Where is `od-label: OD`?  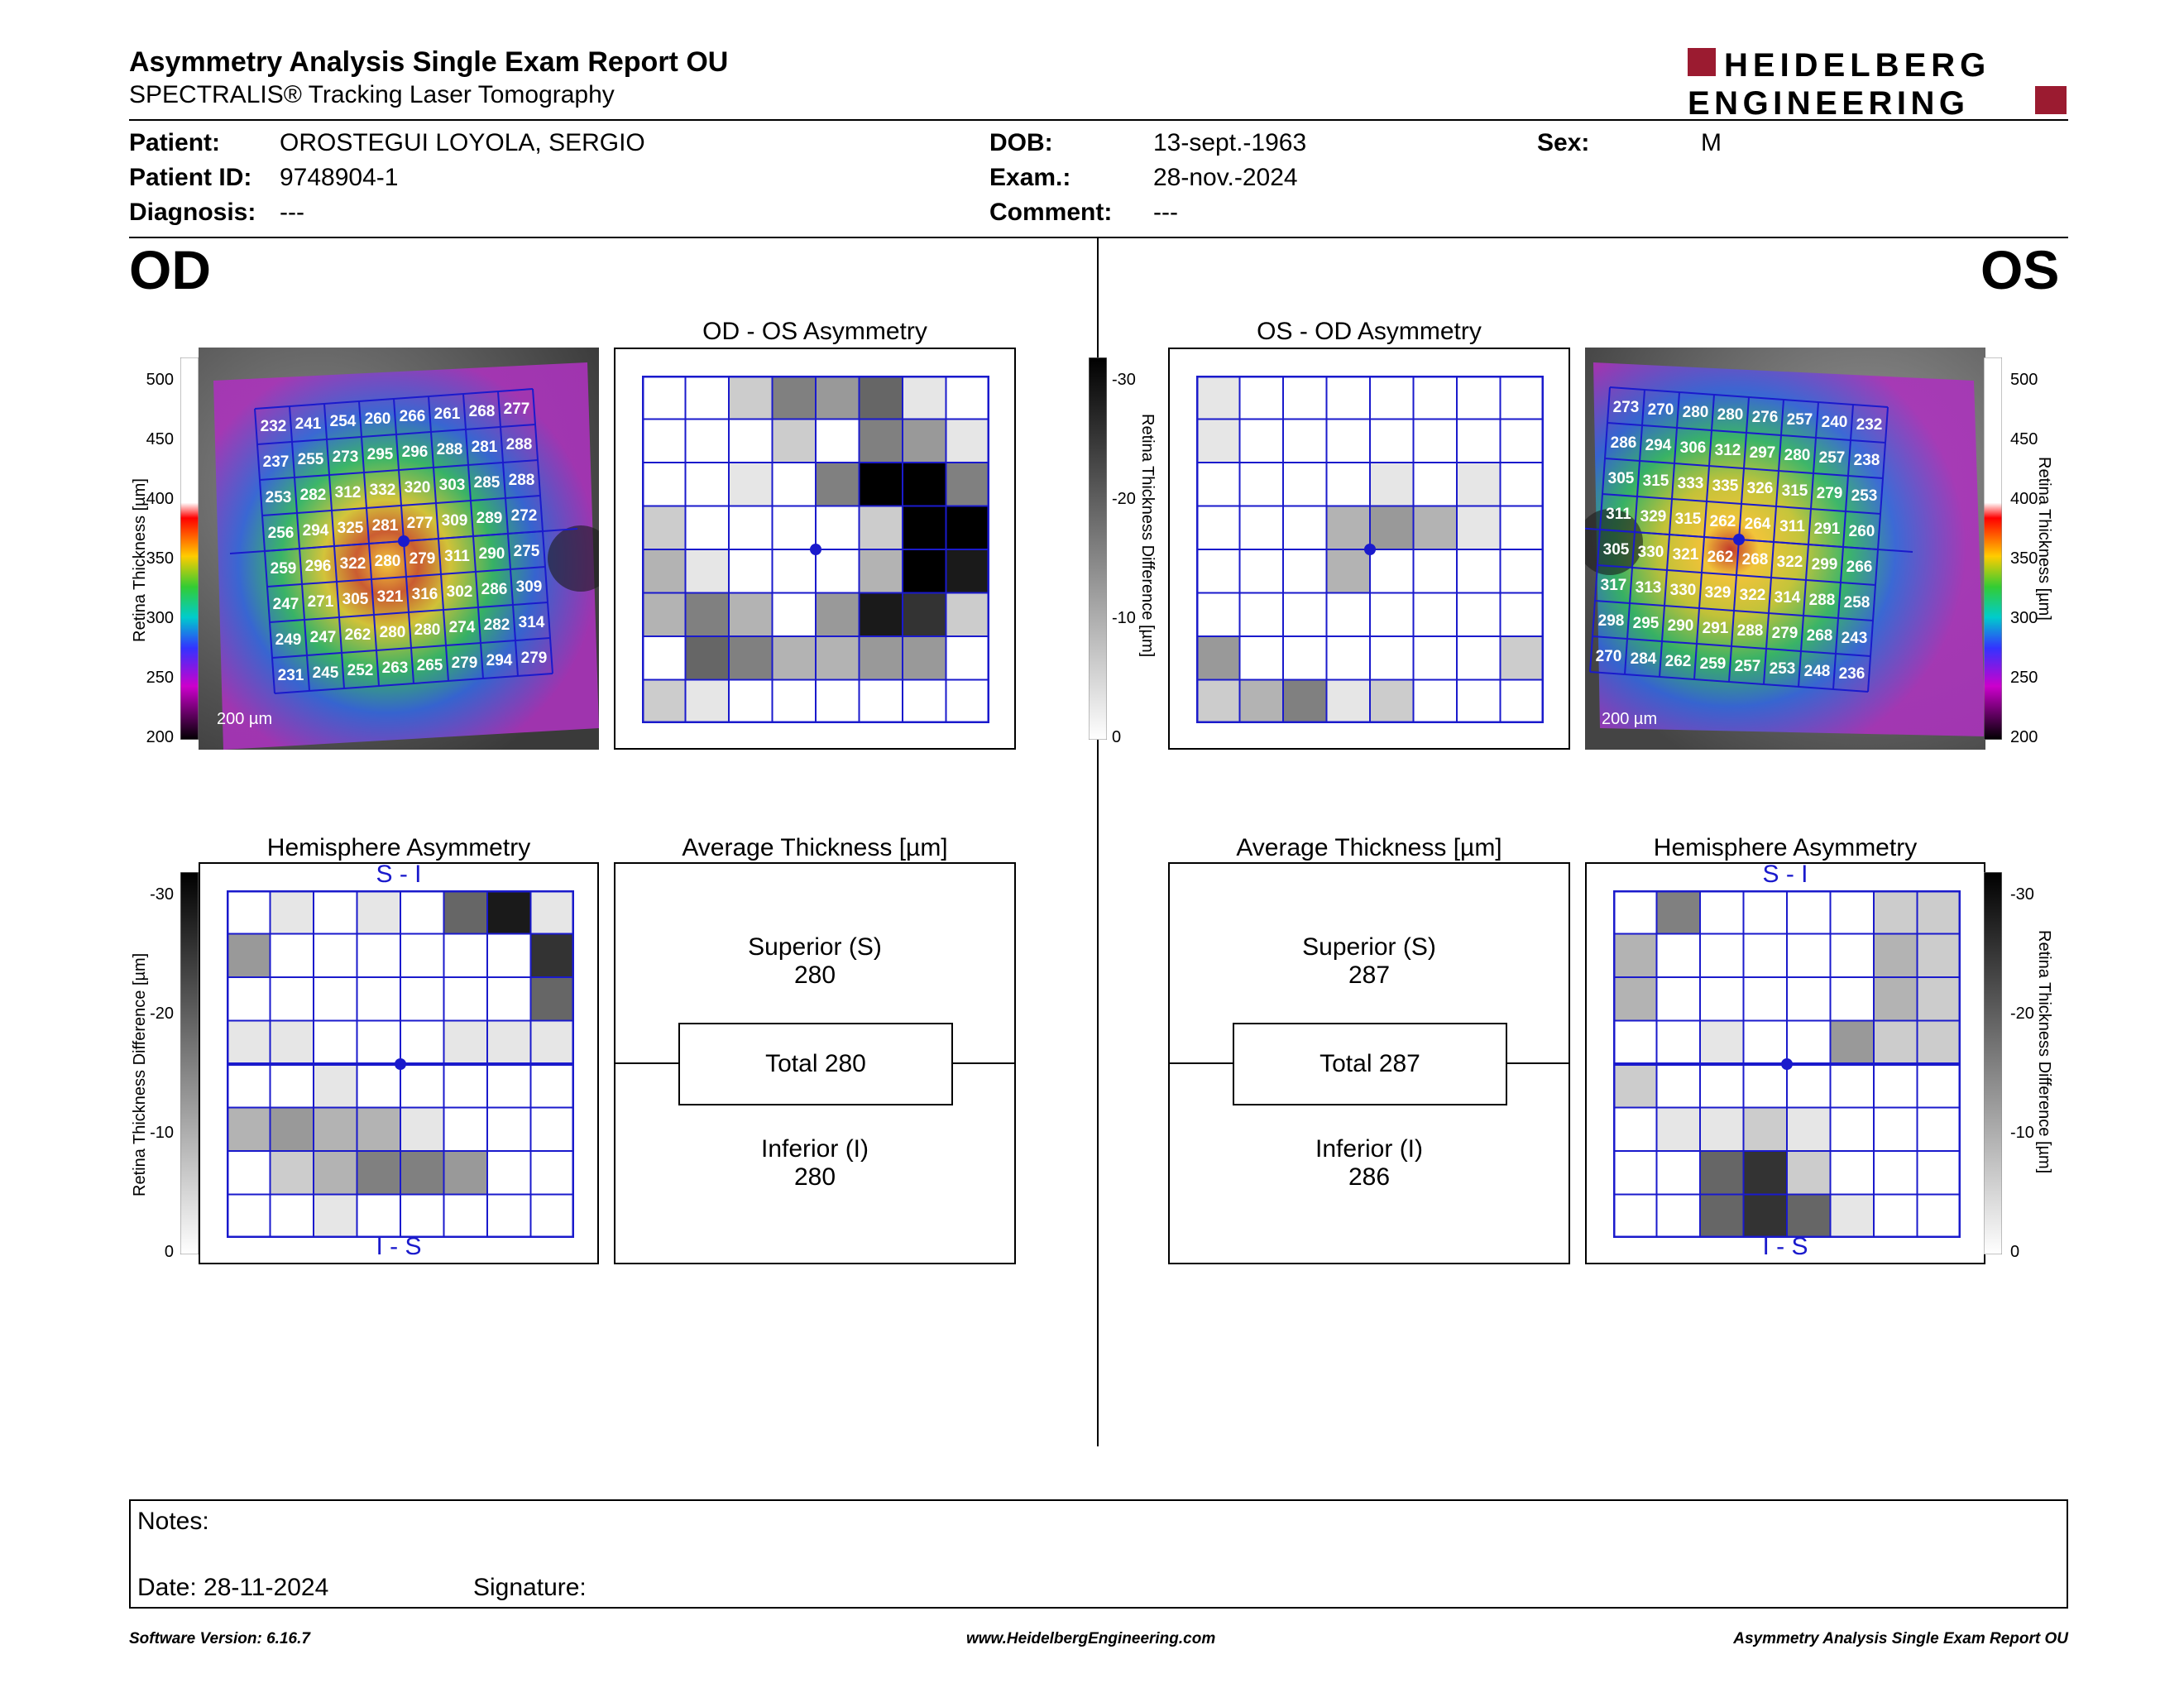
od-label: OD is located at coordinates (170, 269).